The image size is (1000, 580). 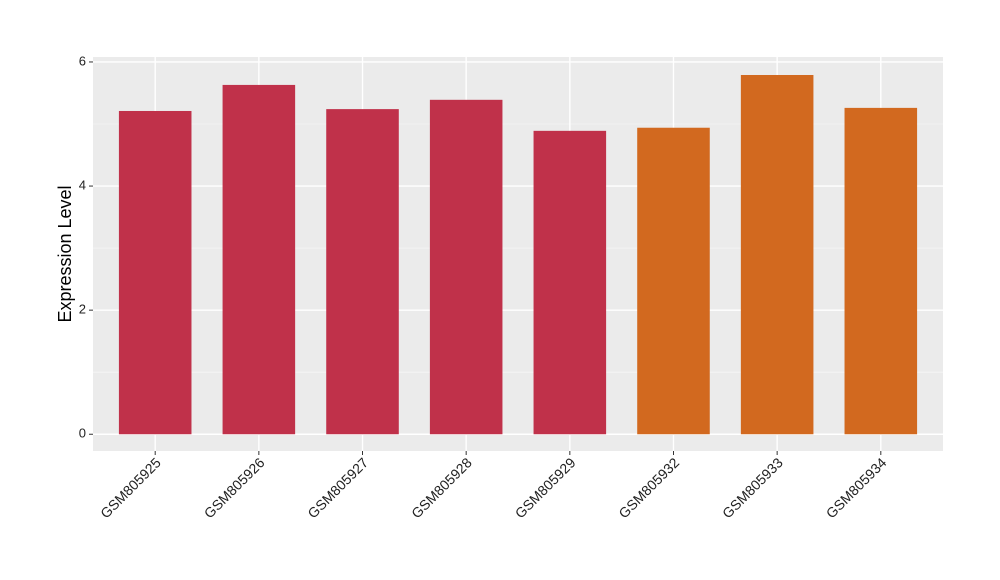 I want to click on x-tick-label: GSM805932, so click(x=648, y=487).